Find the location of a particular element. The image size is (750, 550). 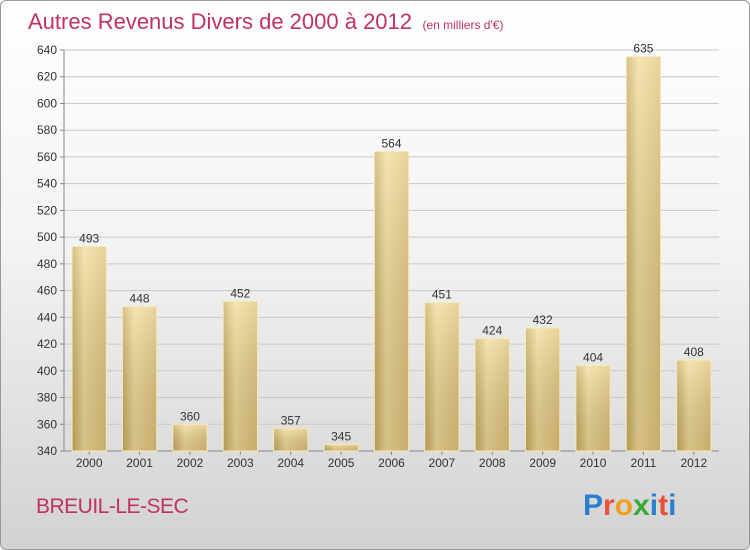

bar-shade-2004 is located at coordinates (291, 439).